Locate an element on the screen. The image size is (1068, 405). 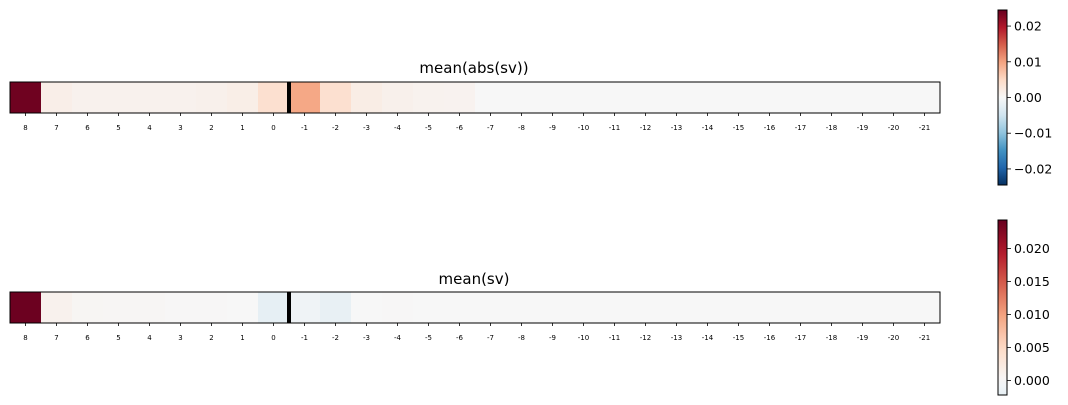
colorbar-tick-label: 0.010 is located at coordinates (1032, 314).